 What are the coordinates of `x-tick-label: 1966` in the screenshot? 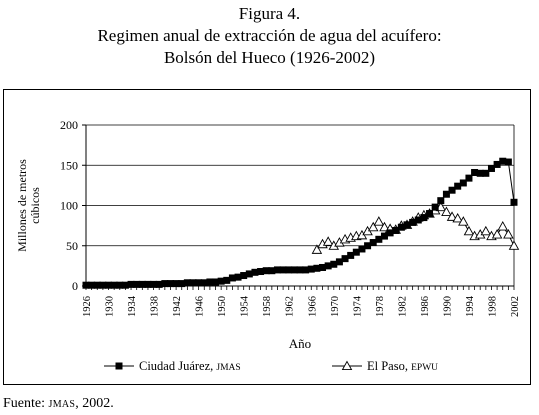 It's located at (312, 306).